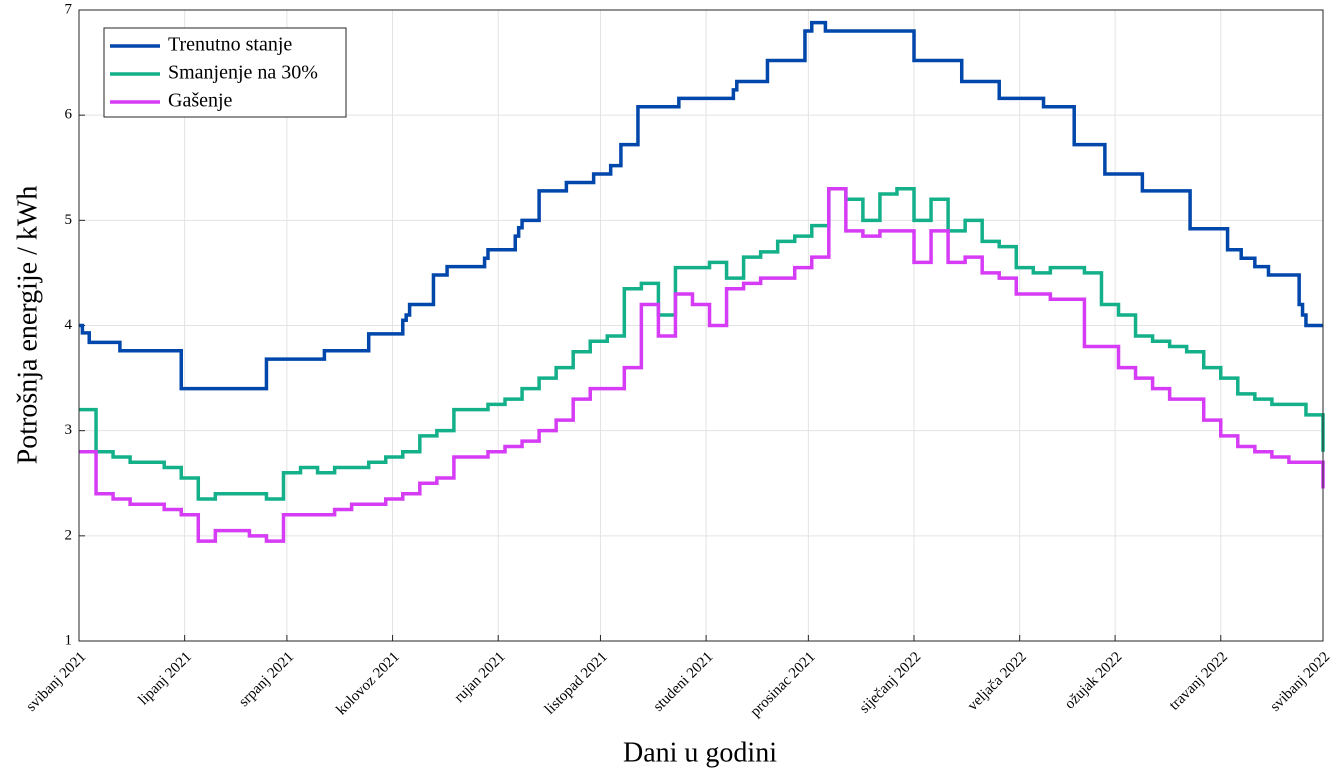  What do you see at coordinates (576, 683) in the screenshot?
I see `x-tick-label: listopad 2021` at bounding box center [576, 683].